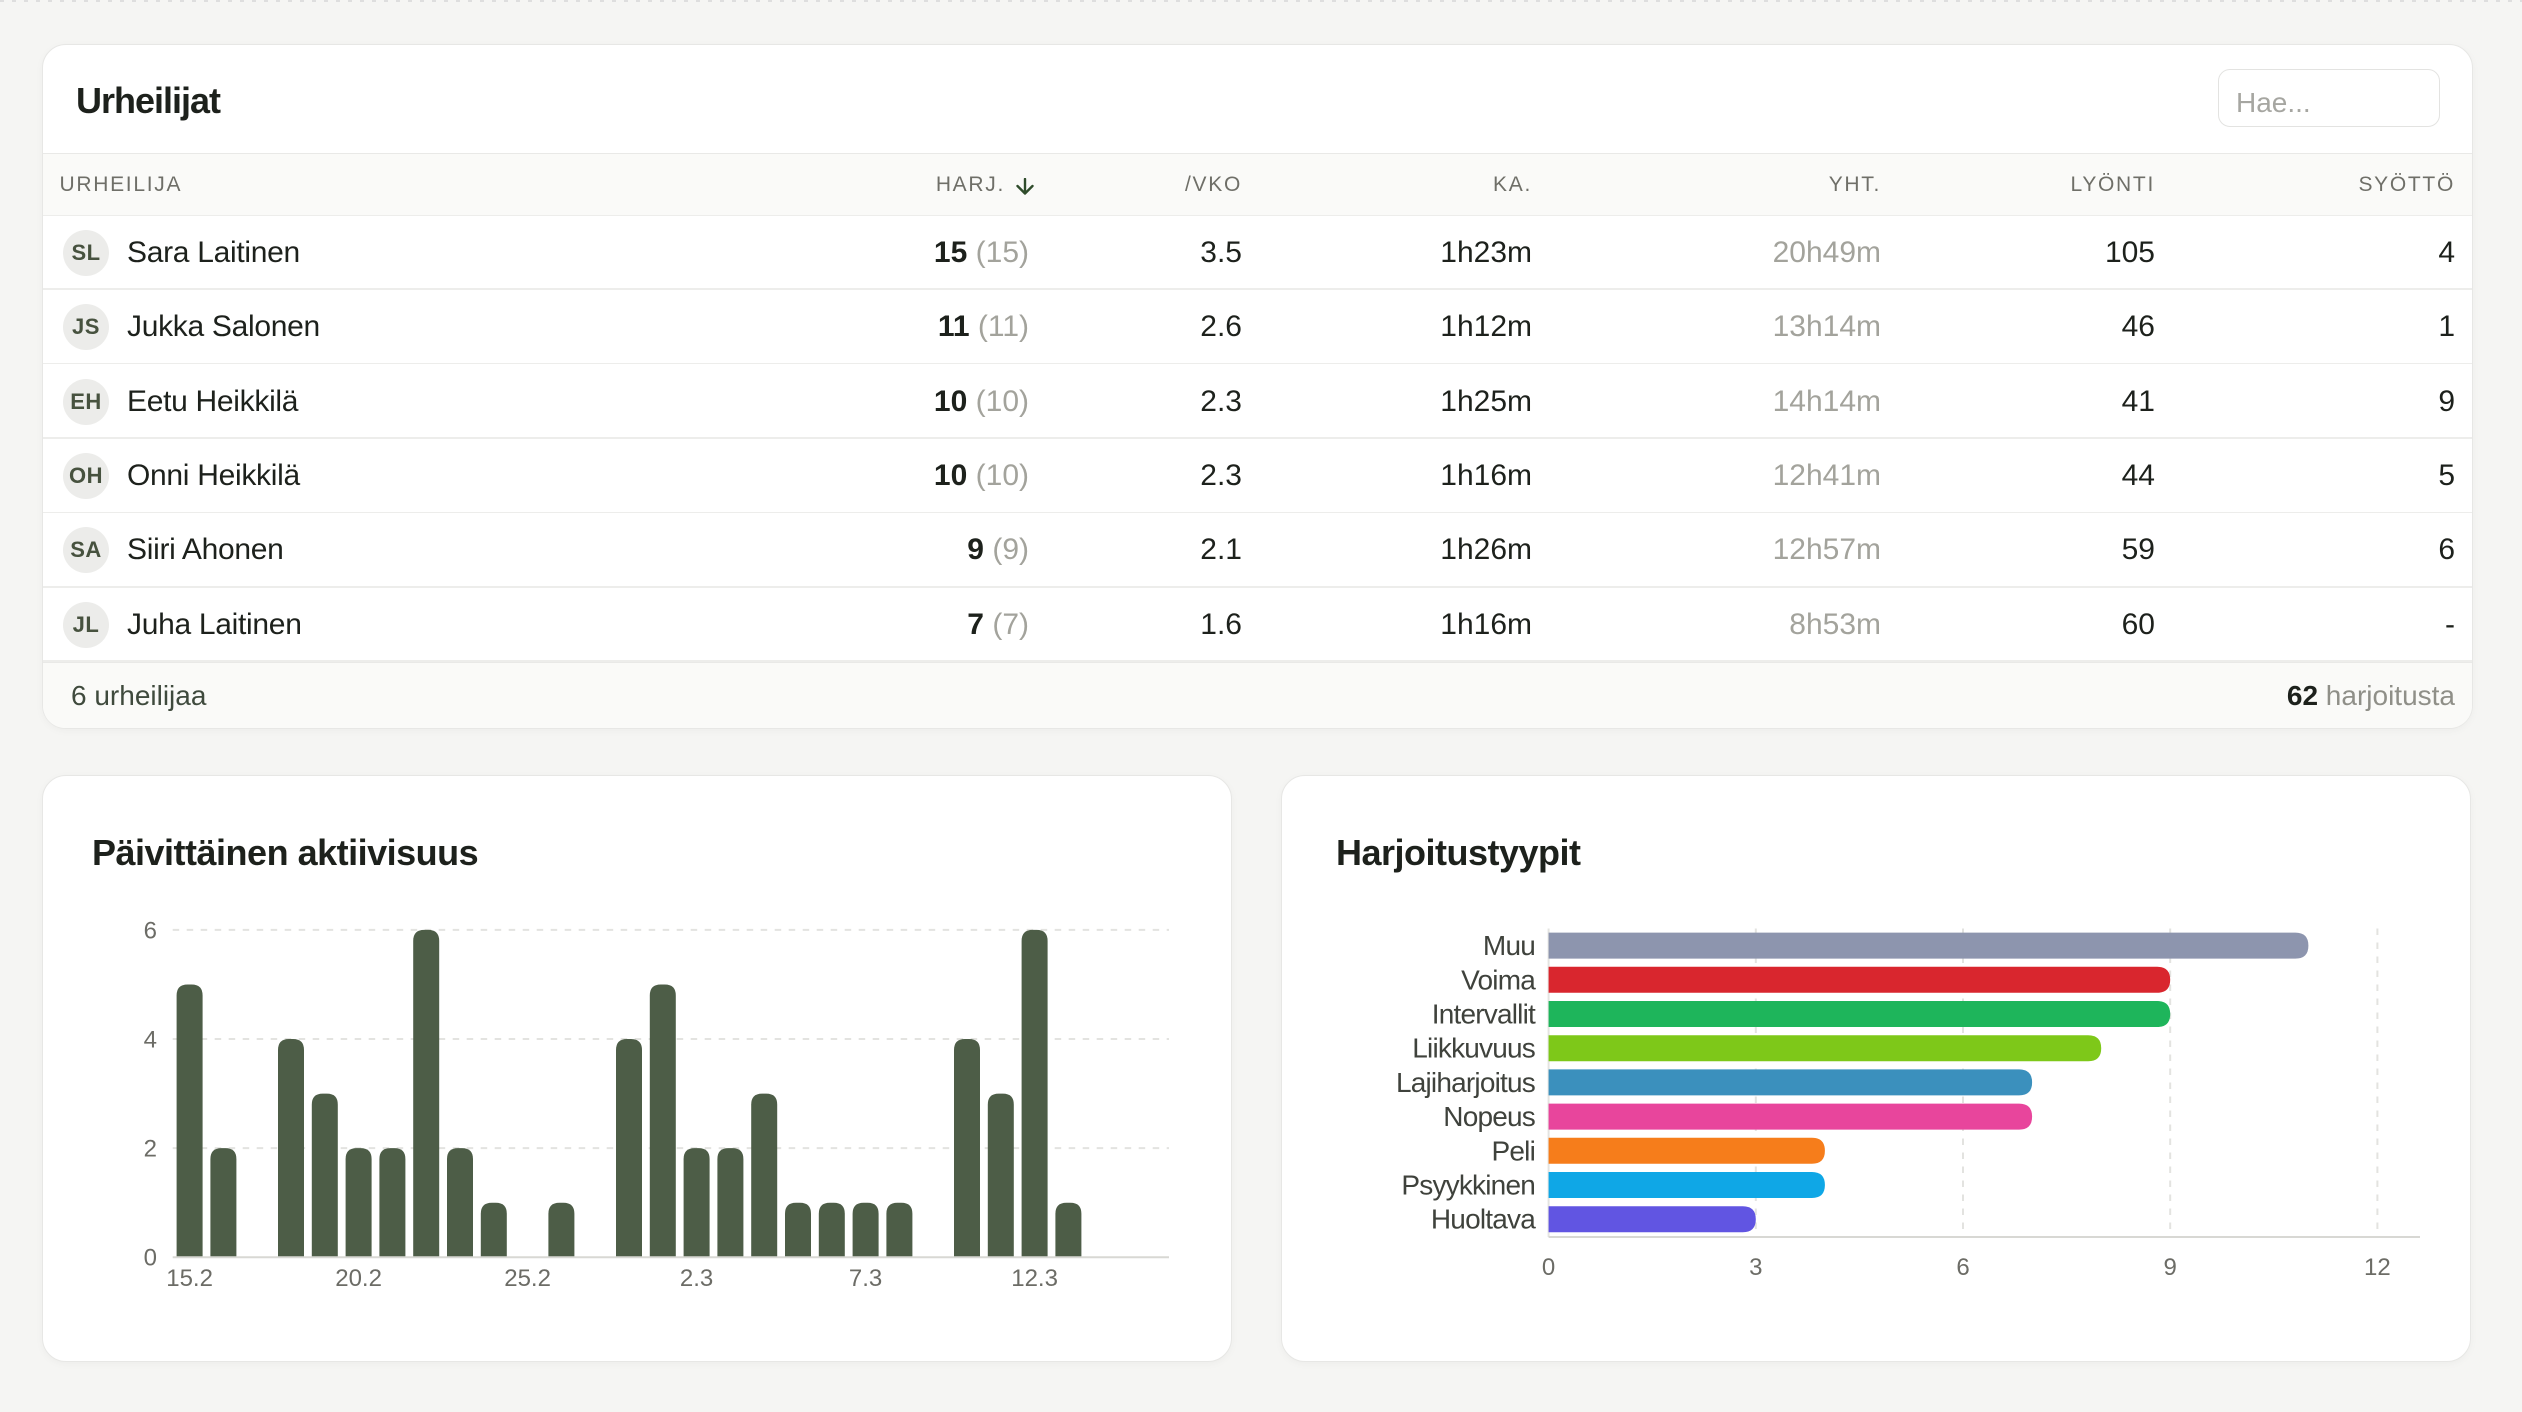 This screenshot has width=2522, height=1412. Describe the element at coordinates (1509, 945) in the screenshot. I see `svg-text: Muu` at that location.